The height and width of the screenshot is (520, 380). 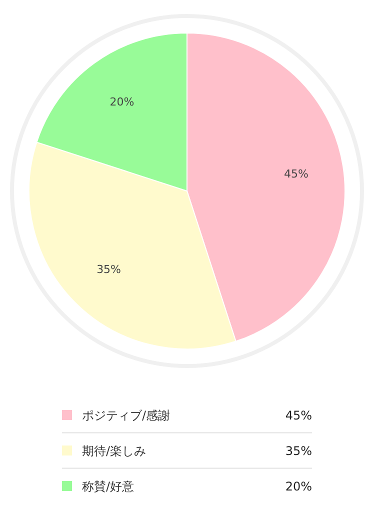 I want to click on text: 20%, so click(x=298, y=487).